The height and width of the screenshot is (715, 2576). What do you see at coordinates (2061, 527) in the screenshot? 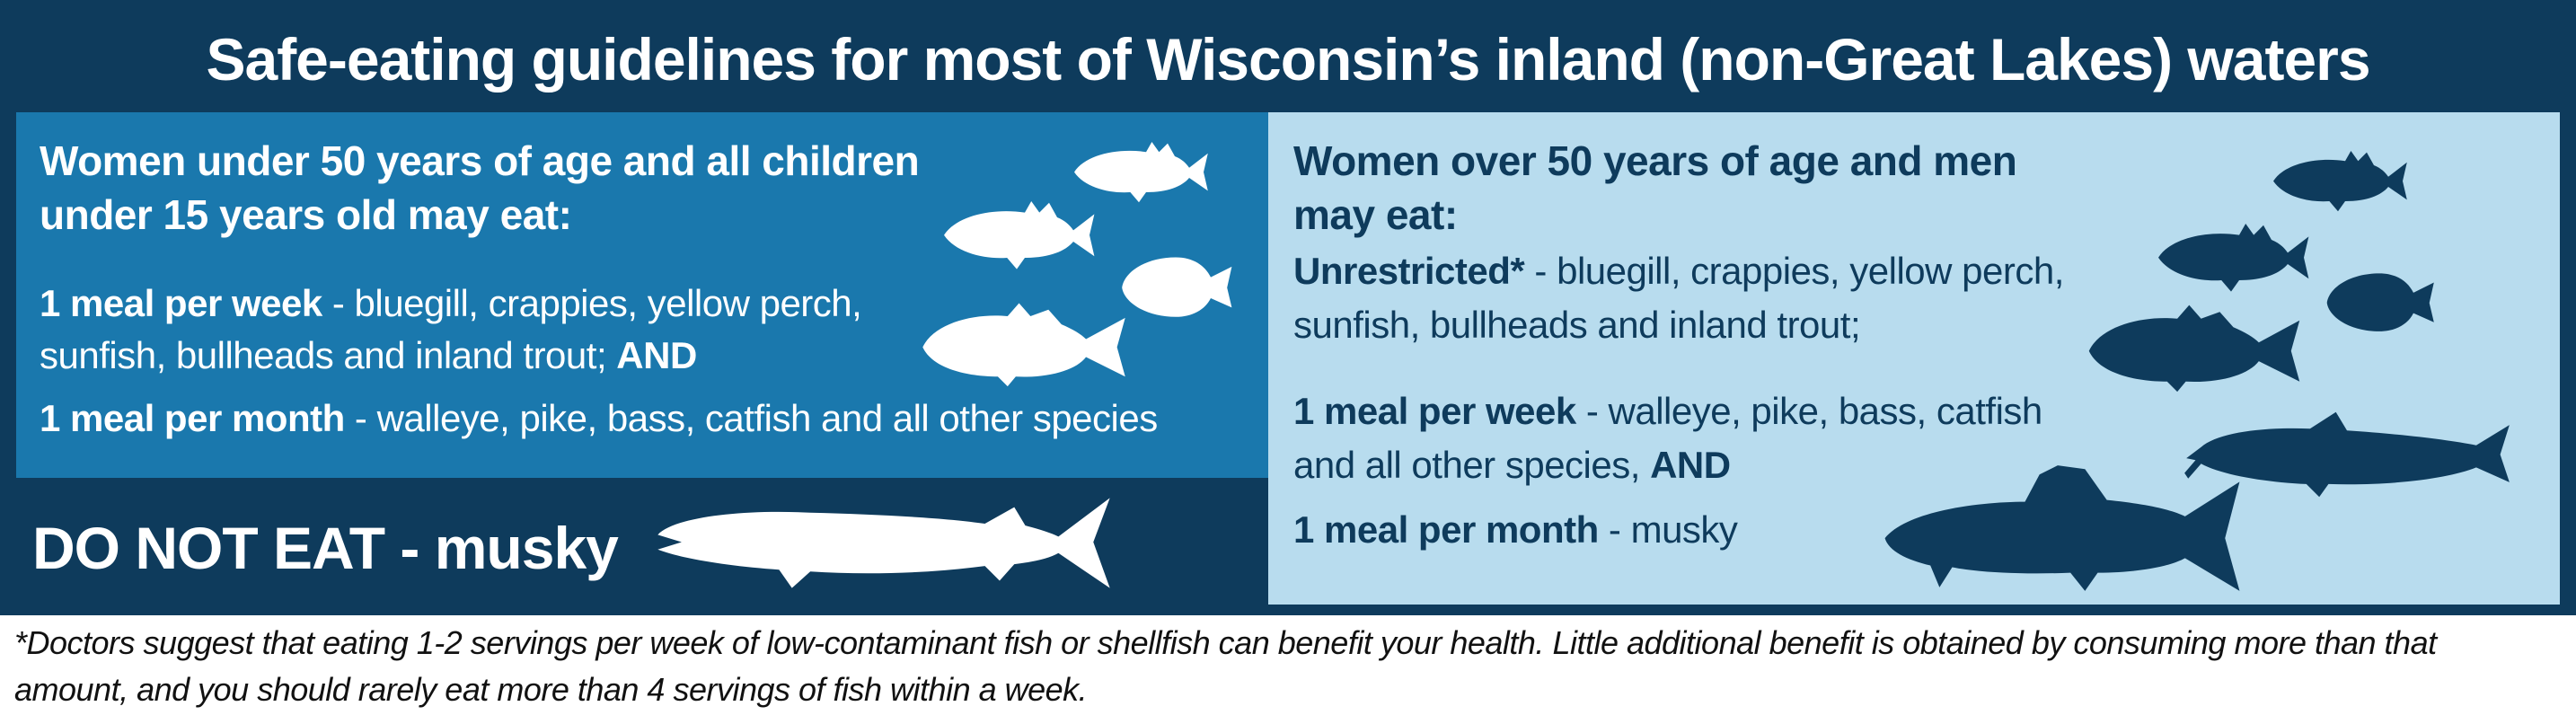
I see `walleye-icon` at bounding box center [2061, 527].